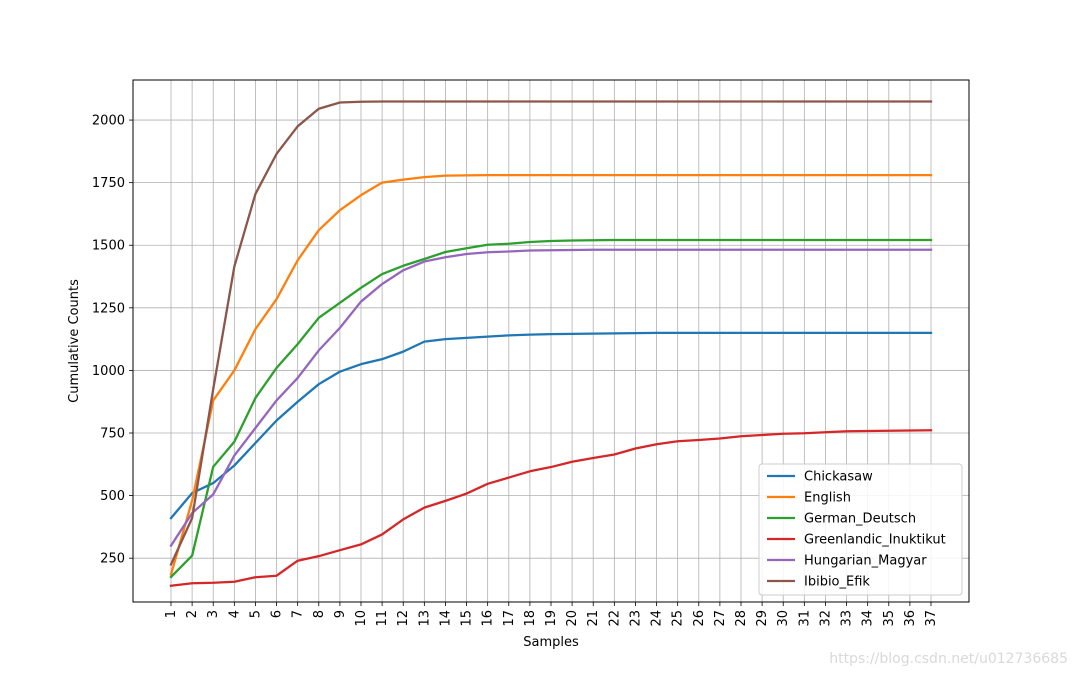  Describe the element at coordinates (213, 614) in the screenshot. I see `x-tick-label: 3` at that location.